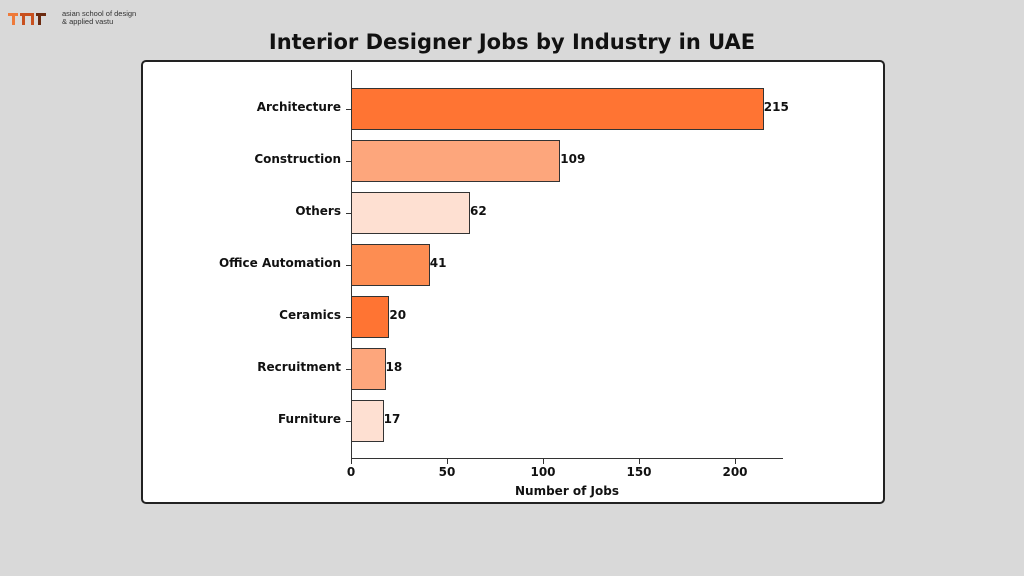 The image size is (1024, 576). Describe the element at coordinates (573, 159) in the screenshot. I see `bar-value-label: 109` at that location.